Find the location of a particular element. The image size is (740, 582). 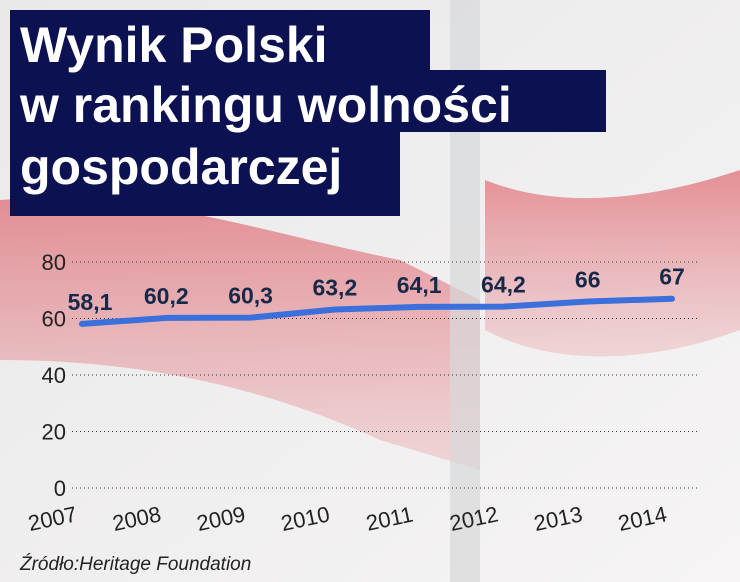

value-label: 64,1 is located at coordinates (419, 285).